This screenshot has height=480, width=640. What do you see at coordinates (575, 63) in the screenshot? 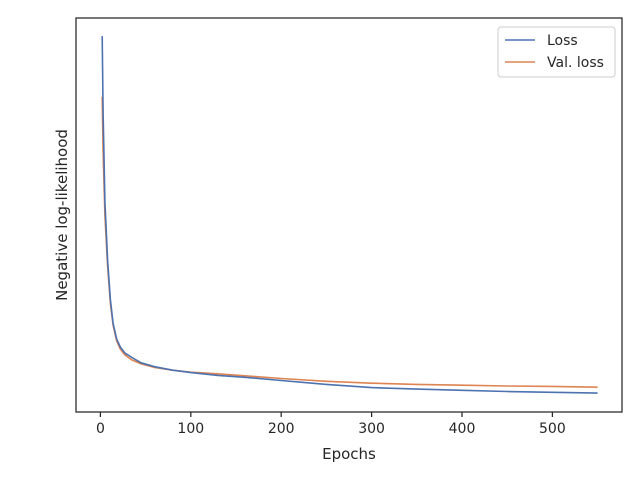
I see `legend-label: Val. loss` at bounding box center [575, 63].